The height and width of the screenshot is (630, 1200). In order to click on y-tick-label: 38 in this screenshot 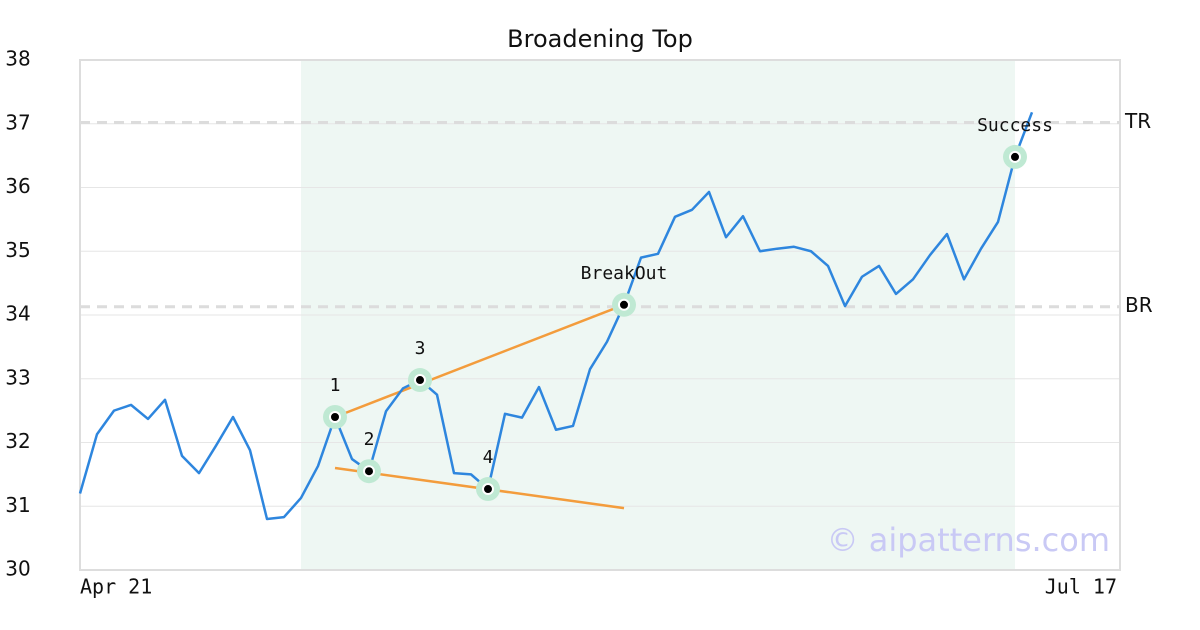, I will do `click(17, 59)`.